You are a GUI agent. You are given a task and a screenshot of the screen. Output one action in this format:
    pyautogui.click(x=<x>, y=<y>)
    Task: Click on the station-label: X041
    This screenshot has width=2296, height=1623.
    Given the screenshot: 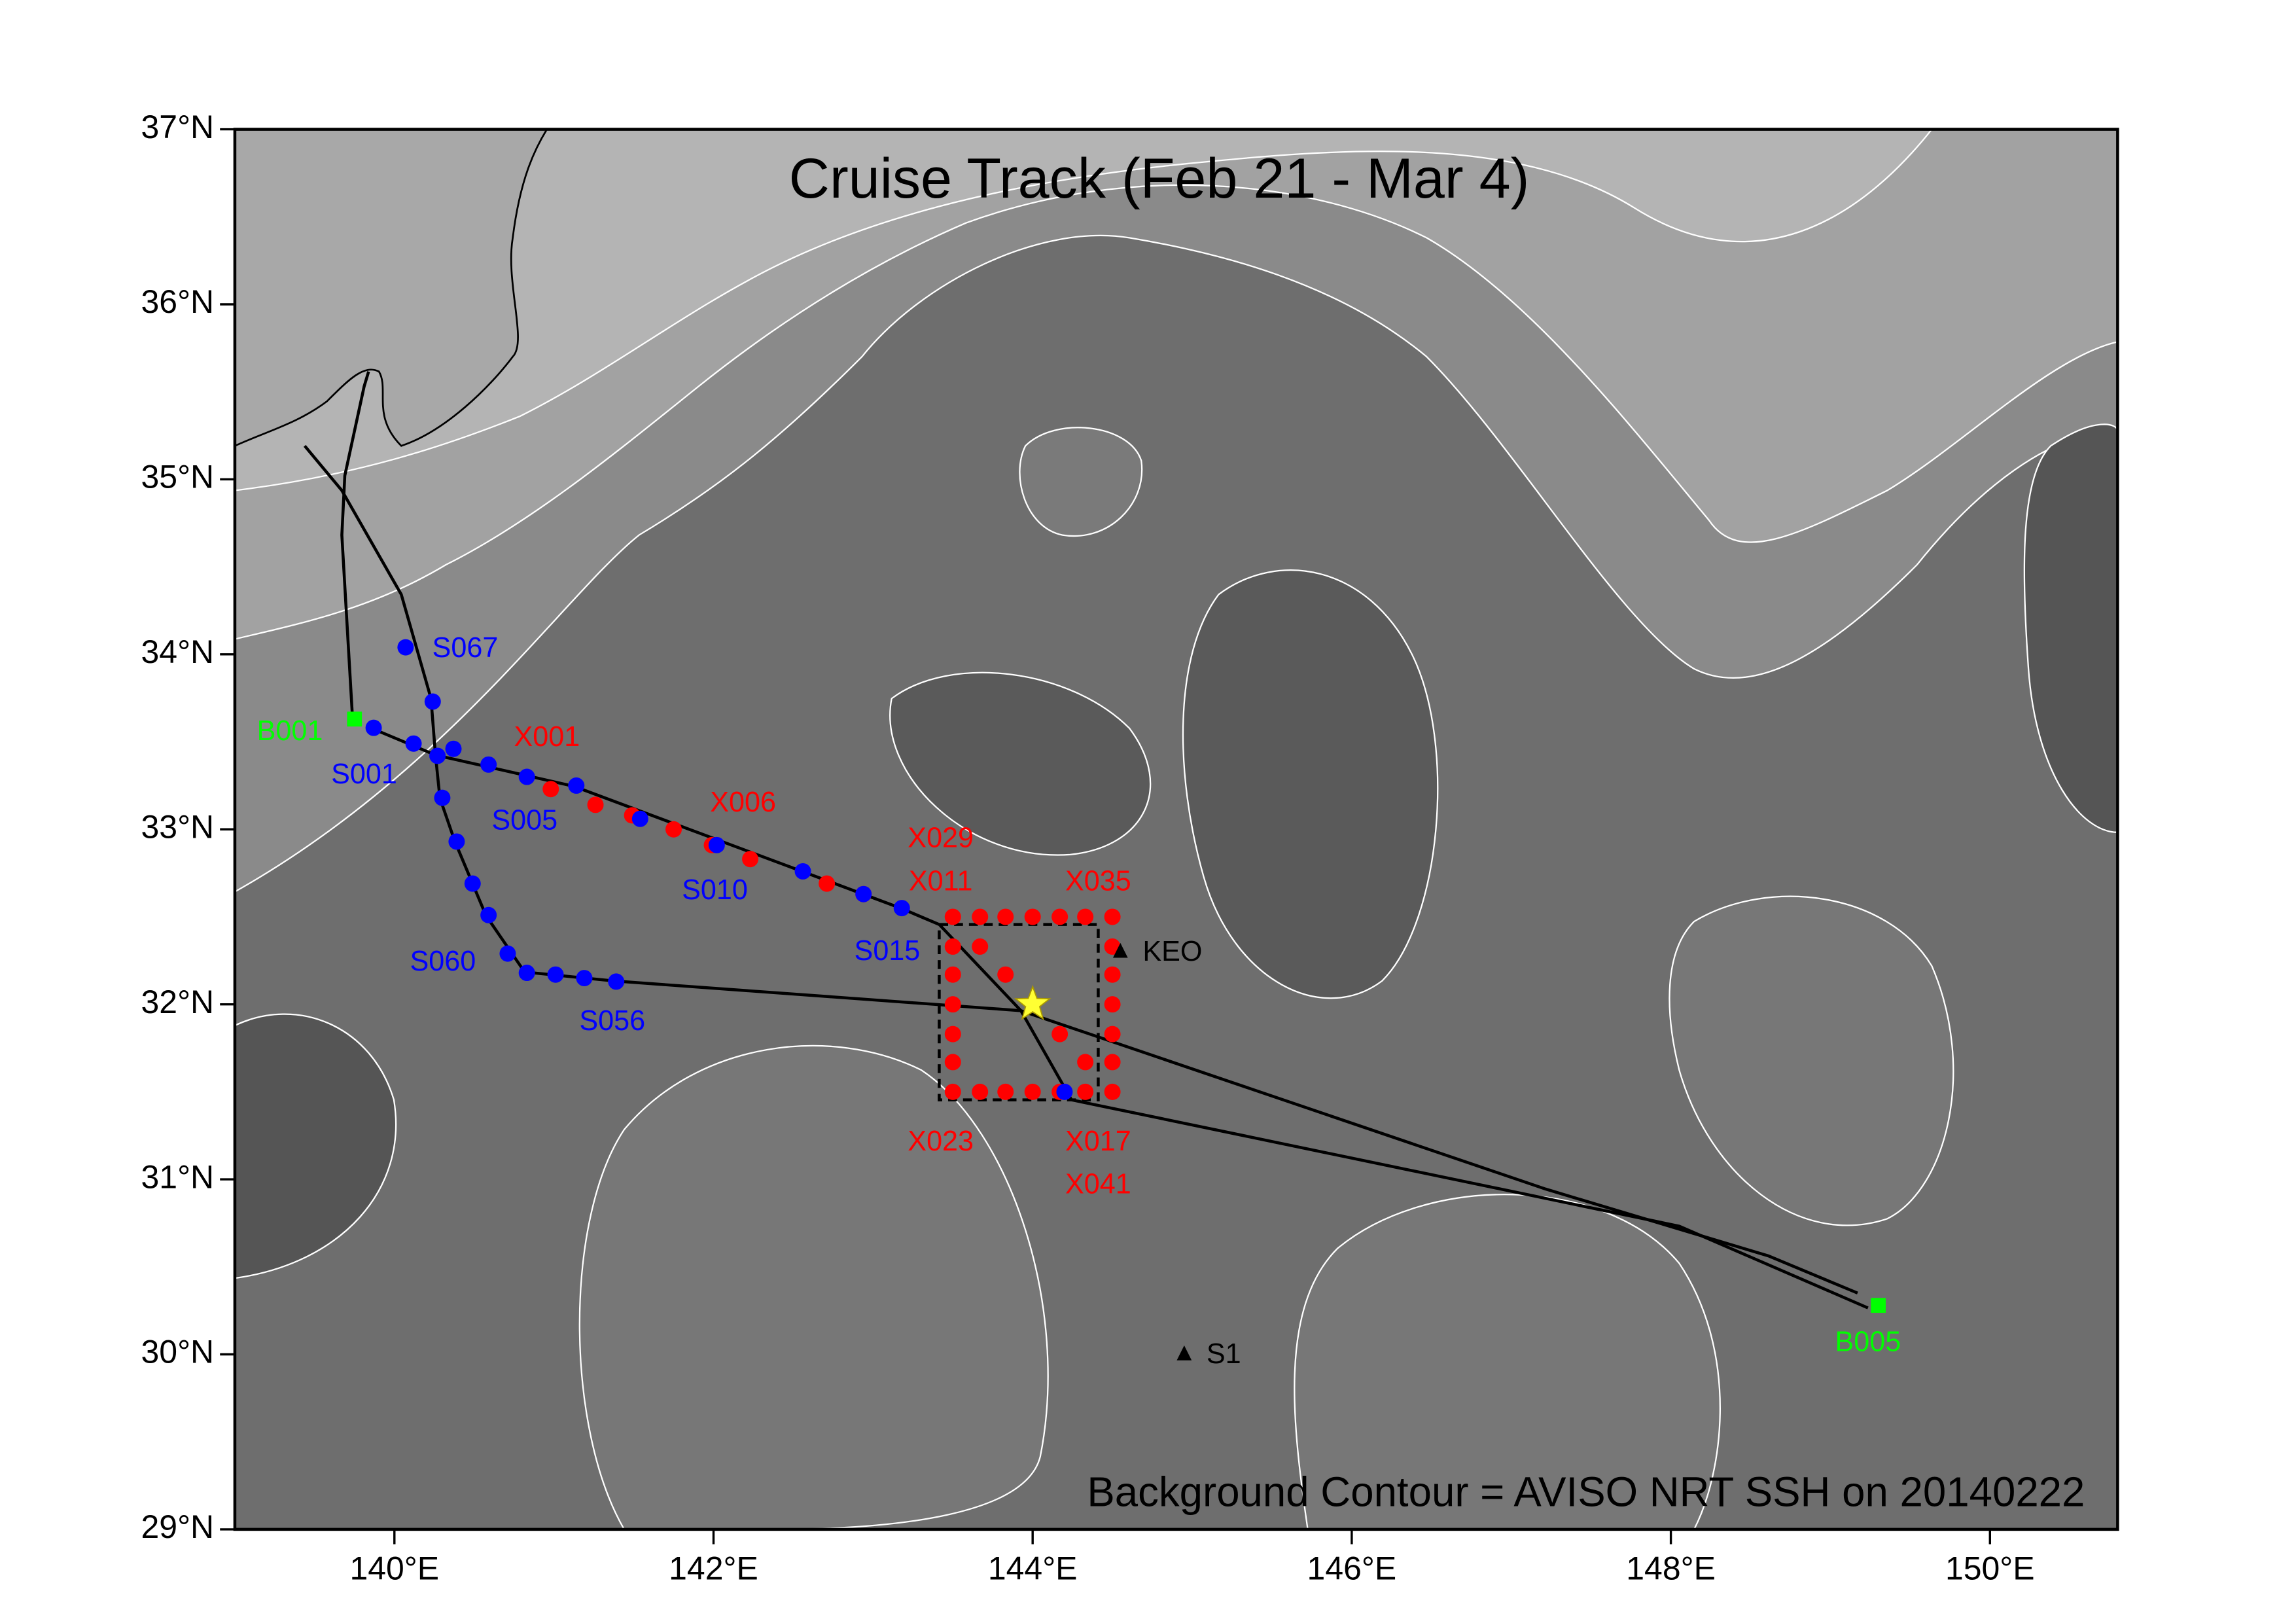 What is the action you would take?
    pyautogui.click(x=1098, y=1184)
    